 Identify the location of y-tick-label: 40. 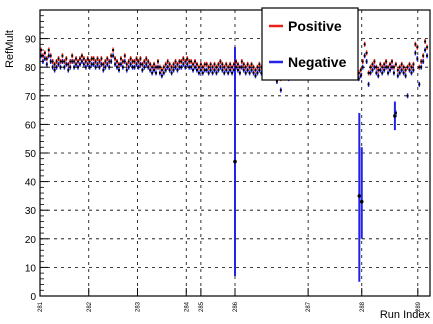
(31, 183).